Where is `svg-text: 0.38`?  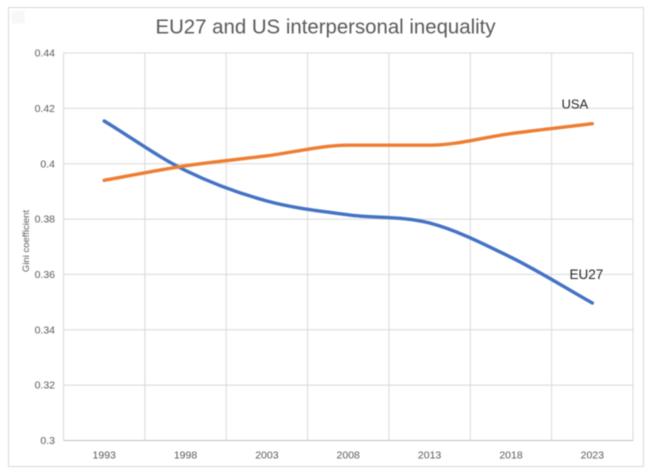 svg-text: 0.38 is located at coordinates (45, 220).